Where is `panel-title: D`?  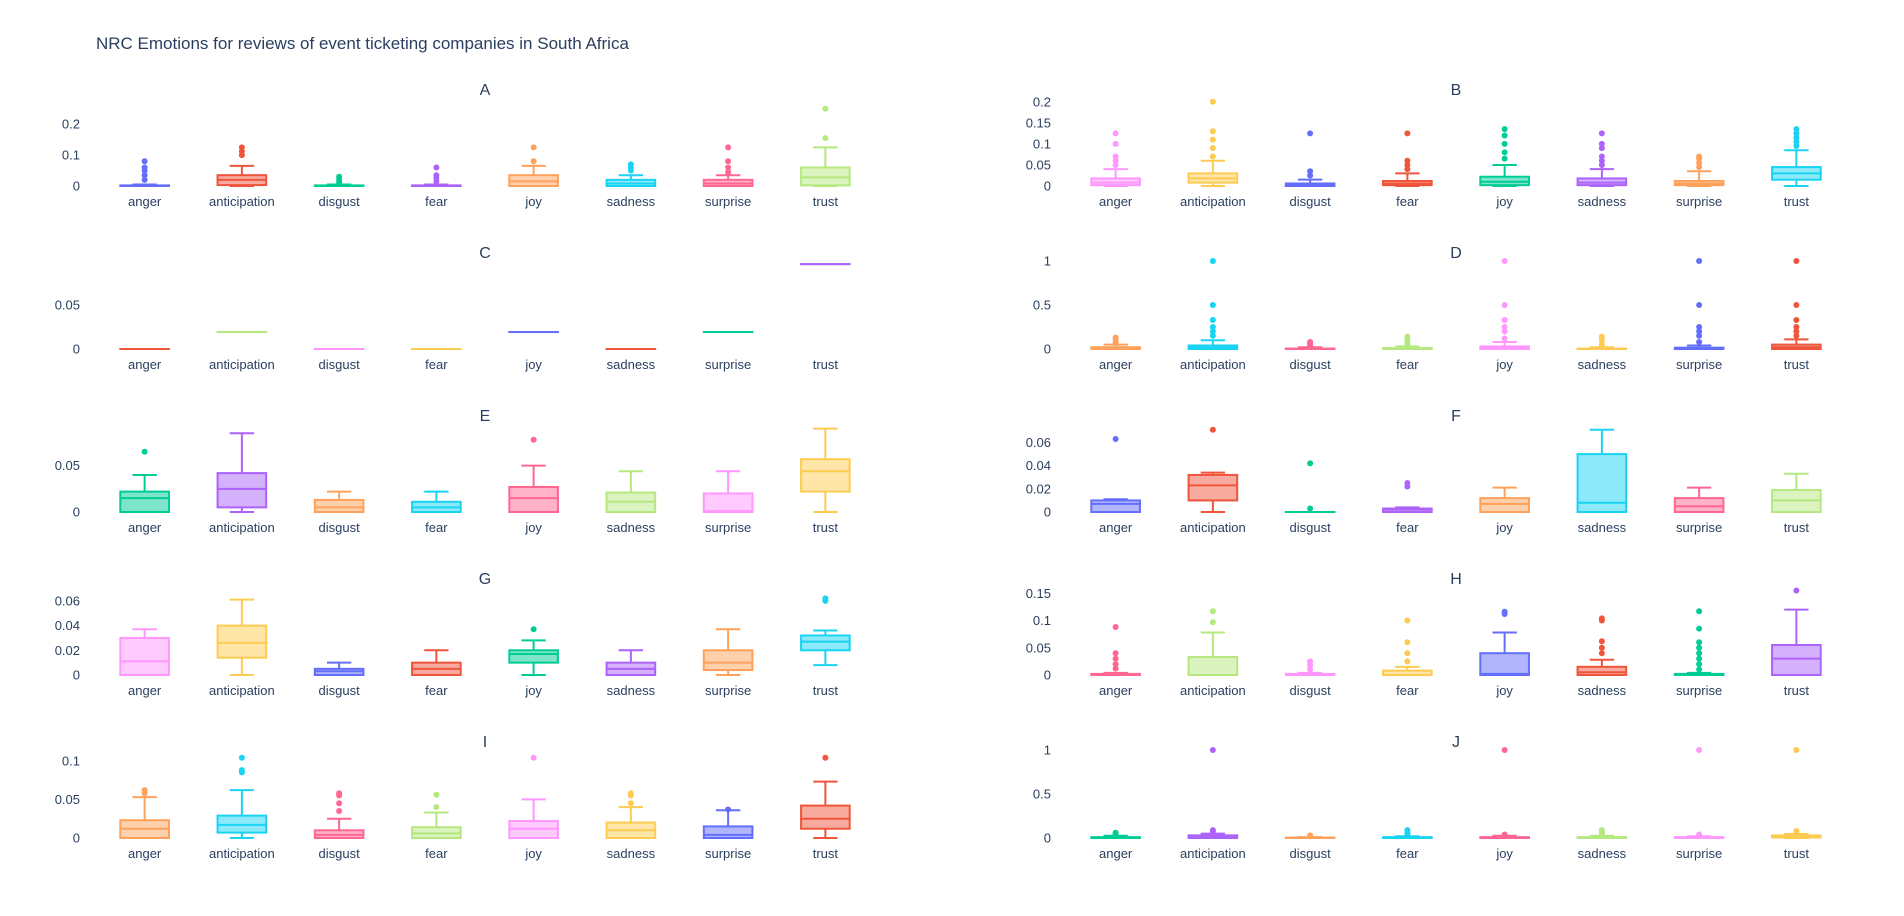 panel-title: D is located at coordinates (1456, 253).